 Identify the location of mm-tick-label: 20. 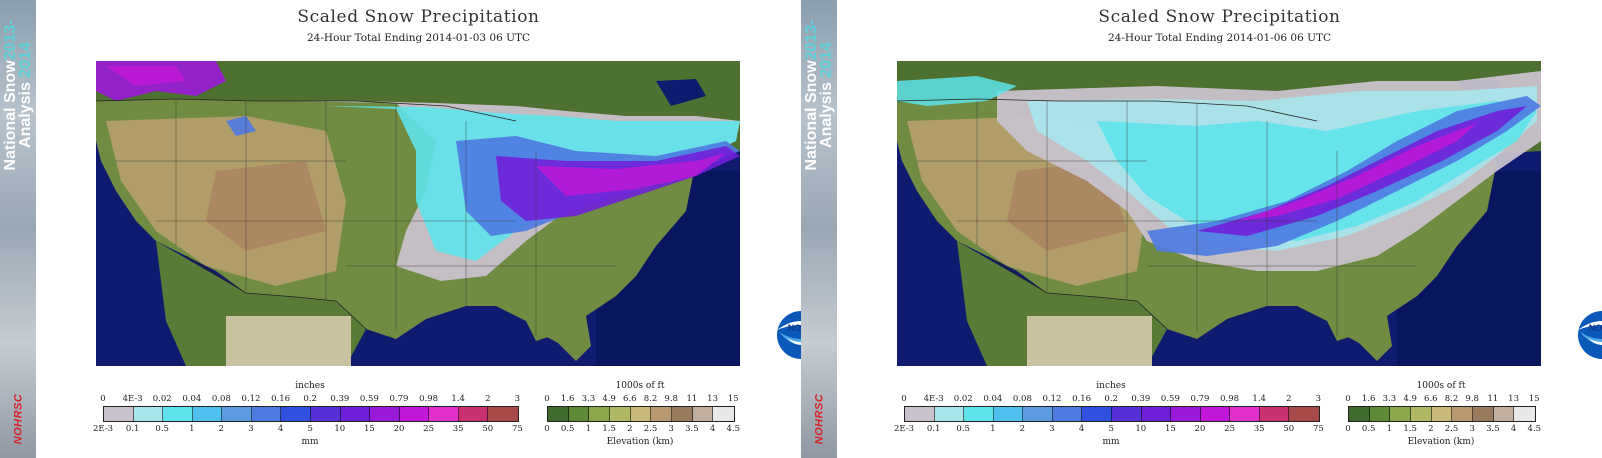
(1200, 429).